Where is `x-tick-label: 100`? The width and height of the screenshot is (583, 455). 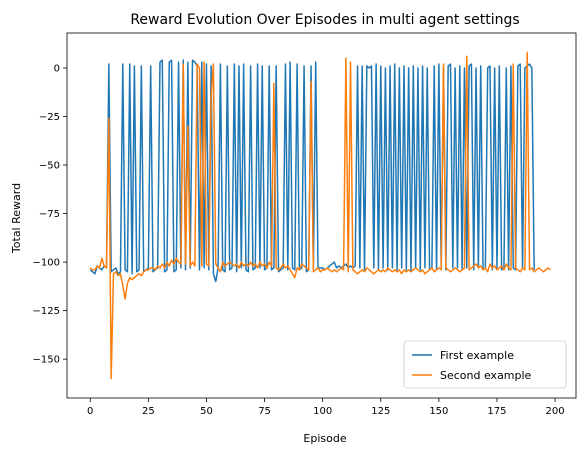
x-tick-label: 100 is located at coordinates (322, 411).